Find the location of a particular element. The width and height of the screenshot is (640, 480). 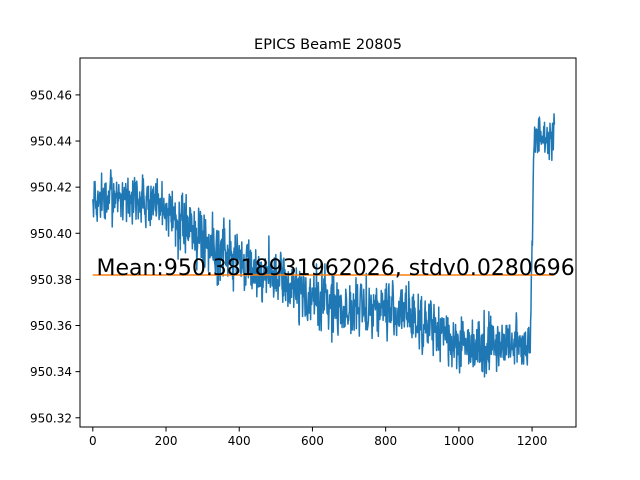

x-tick-label: 600 is located at coordinates (312, 441).